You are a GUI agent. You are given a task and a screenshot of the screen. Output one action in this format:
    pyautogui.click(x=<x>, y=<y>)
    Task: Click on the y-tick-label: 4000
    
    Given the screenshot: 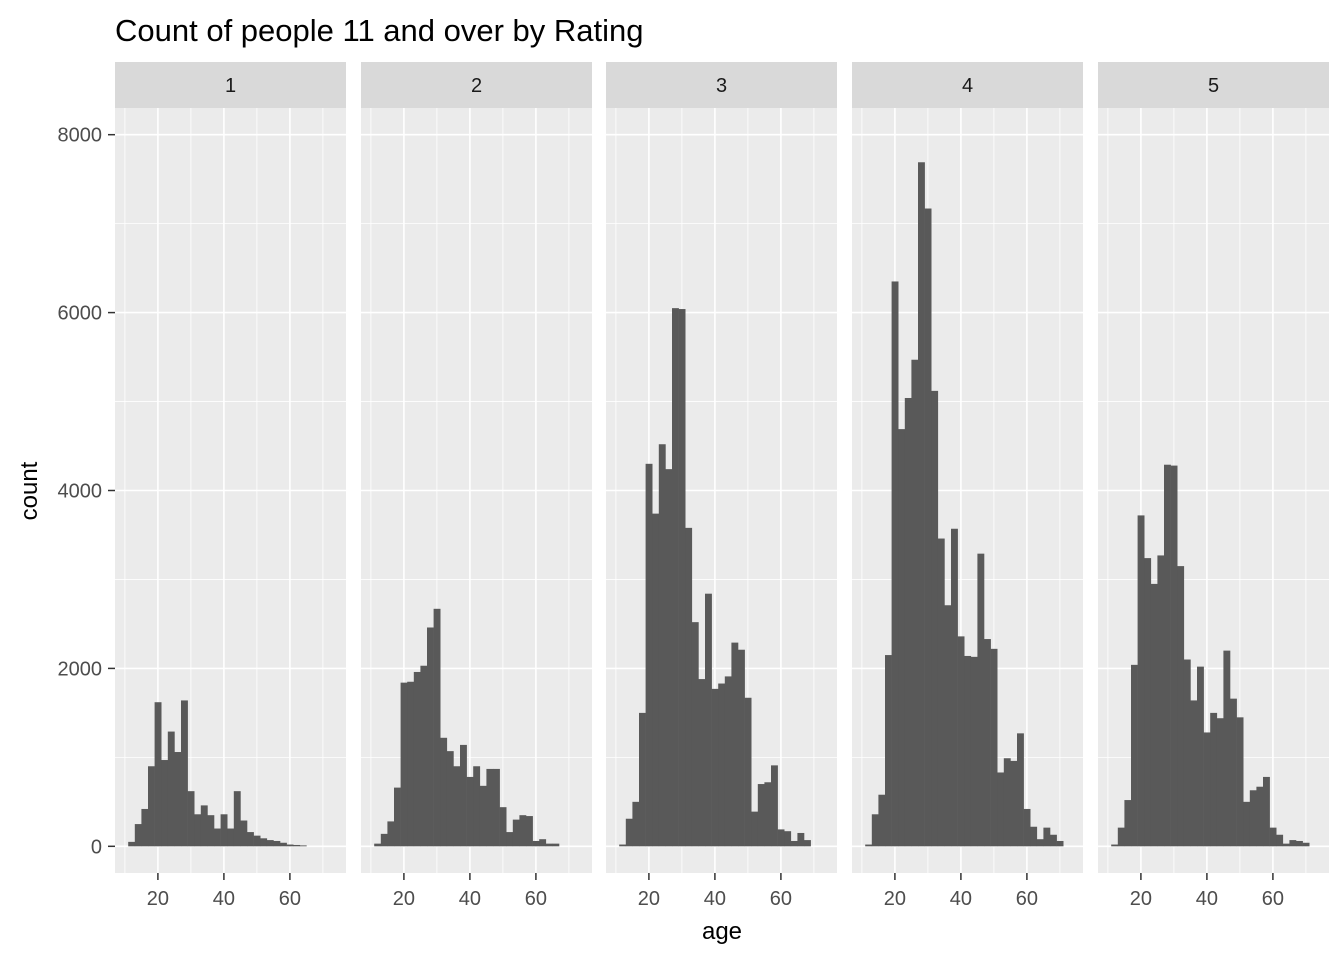 What is the action you would take?
    pyautogui.click(x=80, y=492)
    